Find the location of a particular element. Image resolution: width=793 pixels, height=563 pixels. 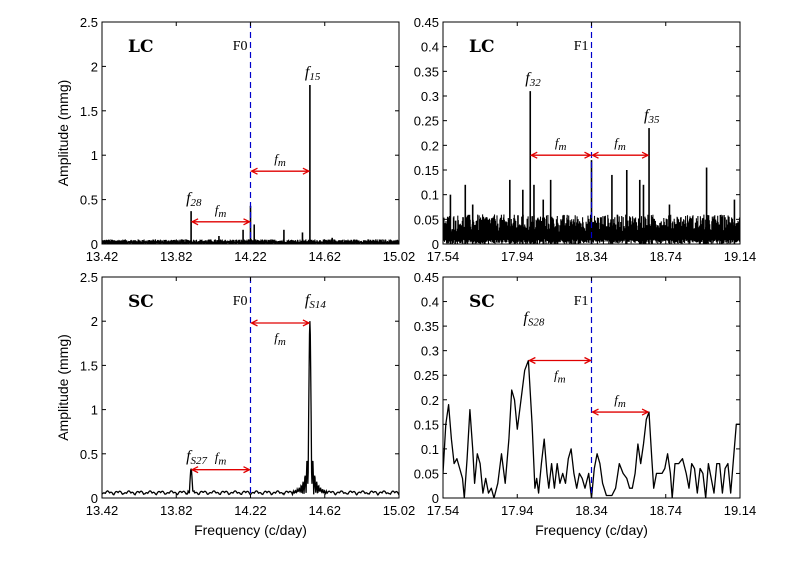

peak-label: fS14 is located at coordinates (315, 301).